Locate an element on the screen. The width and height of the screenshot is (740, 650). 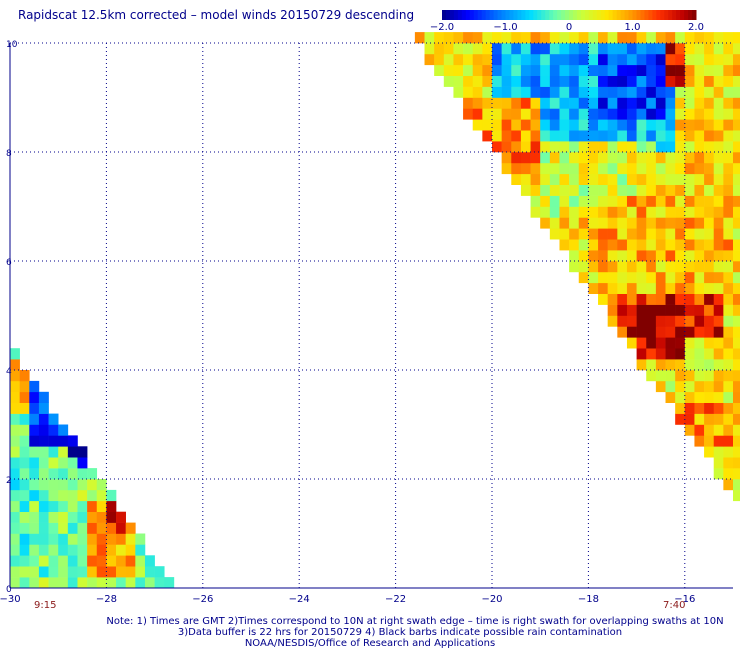
colorbar: −2.0 −1.0 0 1.0 2.0 is located at coordinates (567, 21).